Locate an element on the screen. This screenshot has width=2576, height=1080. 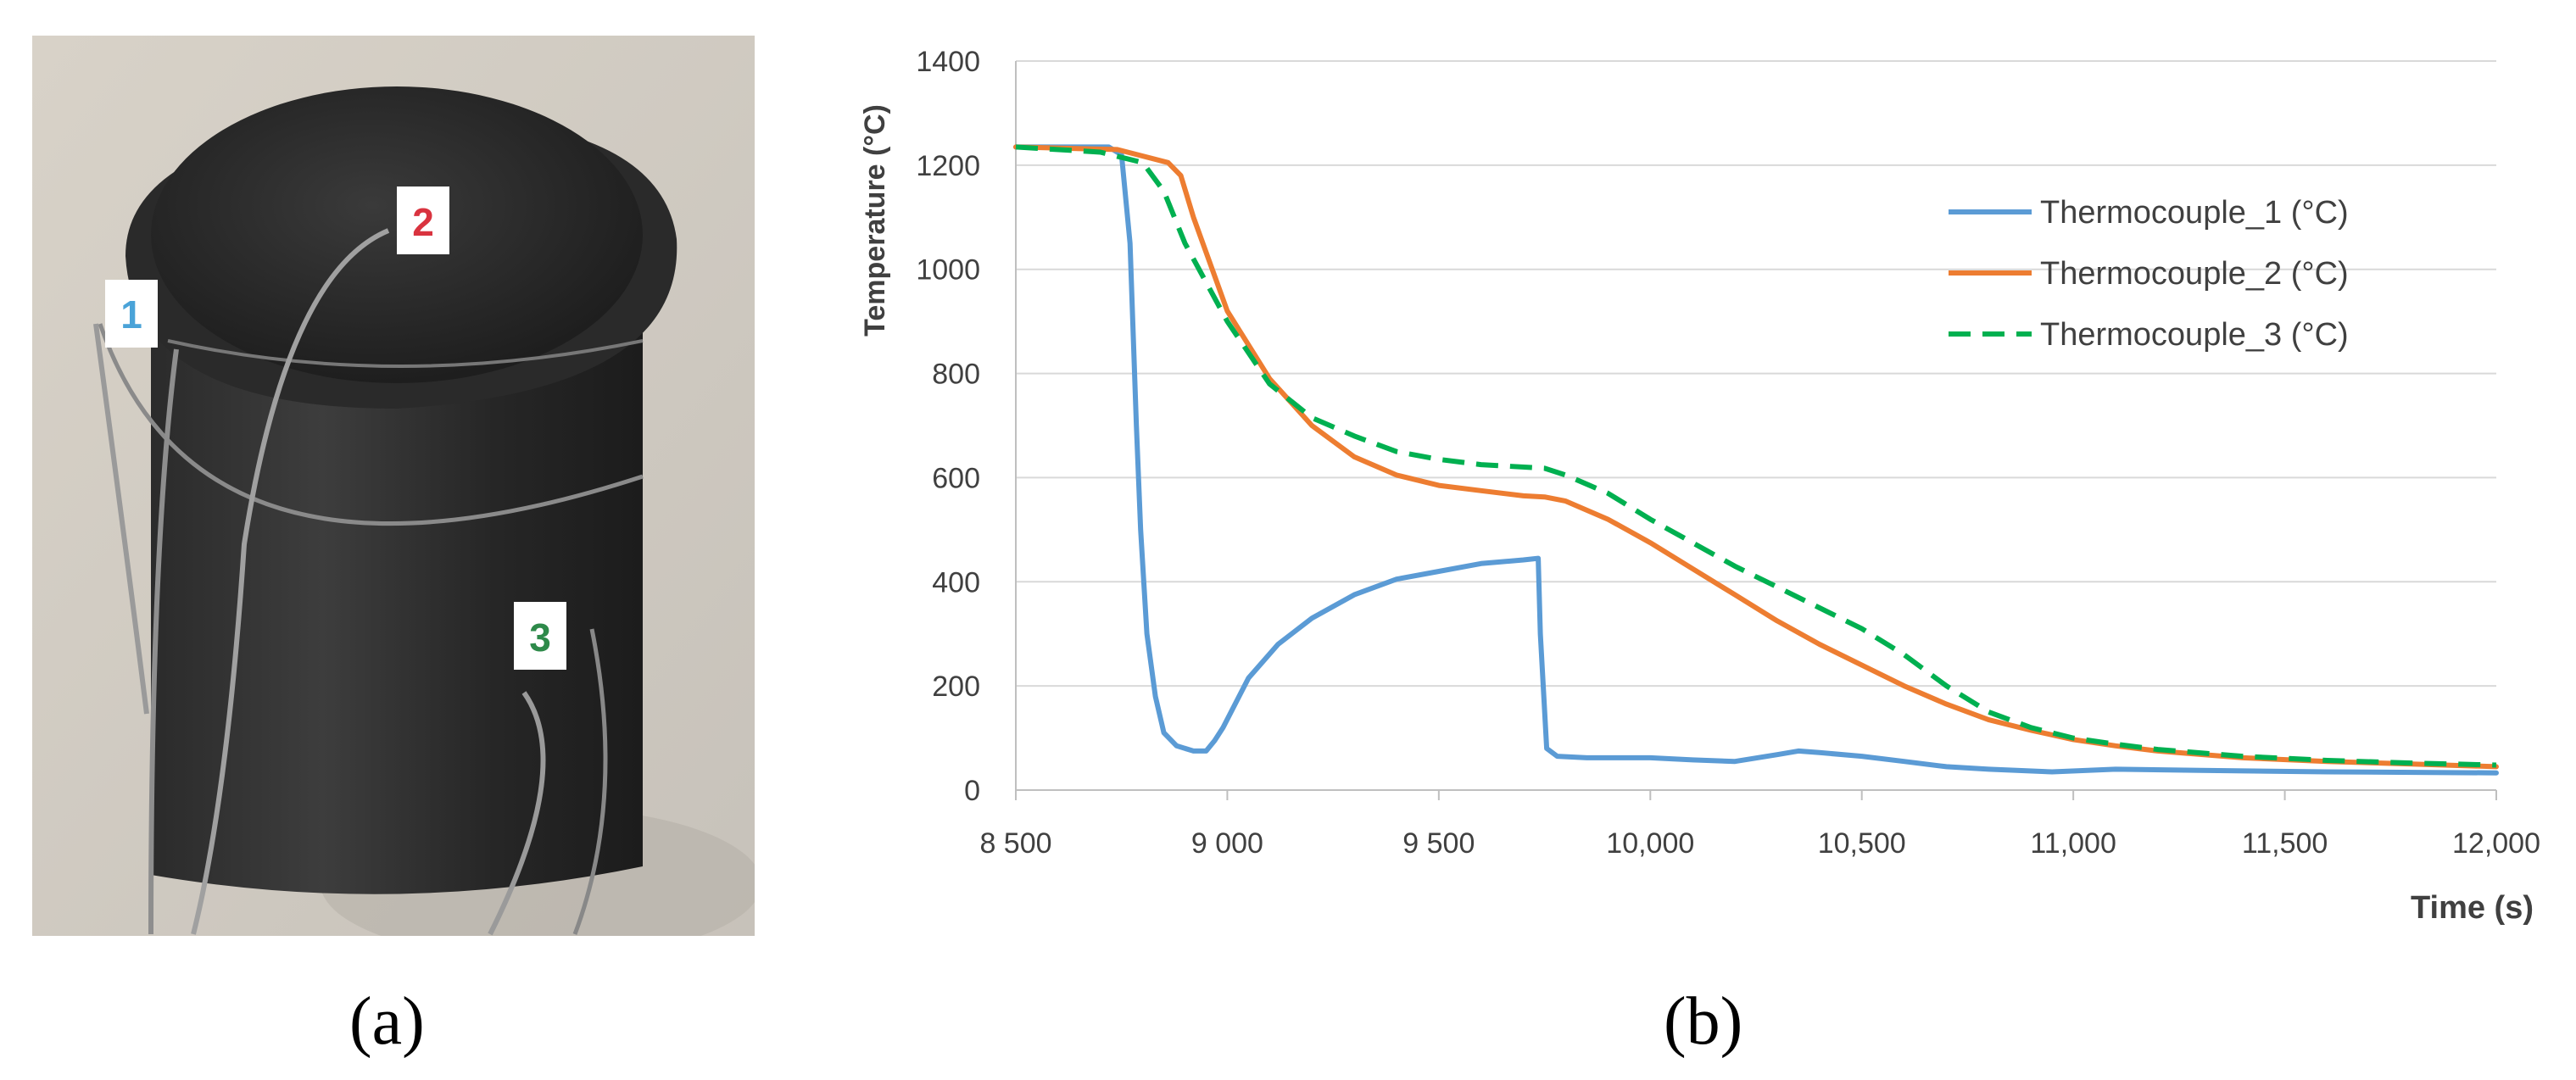
y-tick-label-200: 200 is located at coordinates (956, 687).